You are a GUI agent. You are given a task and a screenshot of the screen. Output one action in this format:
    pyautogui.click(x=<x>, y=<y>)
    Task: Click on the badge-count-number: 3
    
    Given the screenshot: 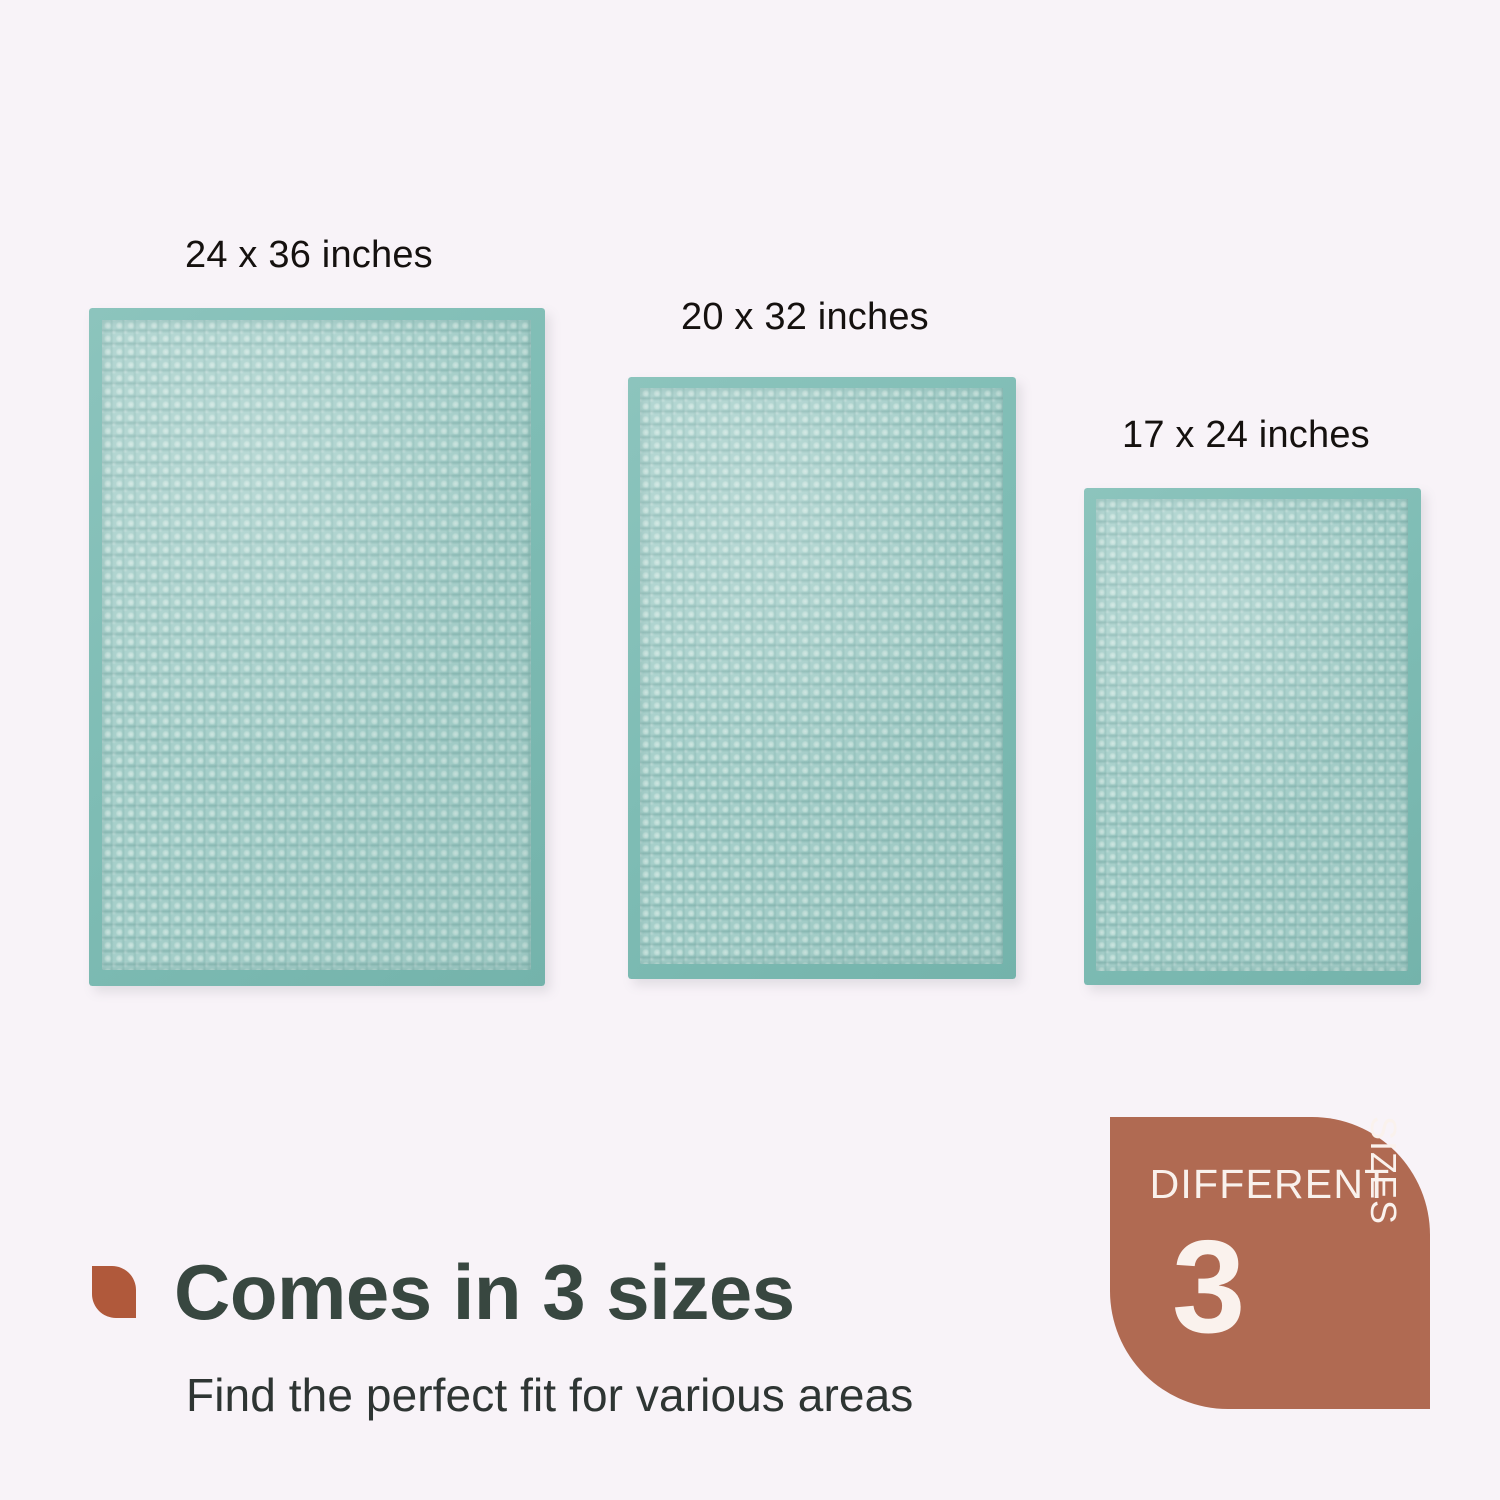 What is the action you would take?
    pyautogui.click(x=1208, y=1286)
    